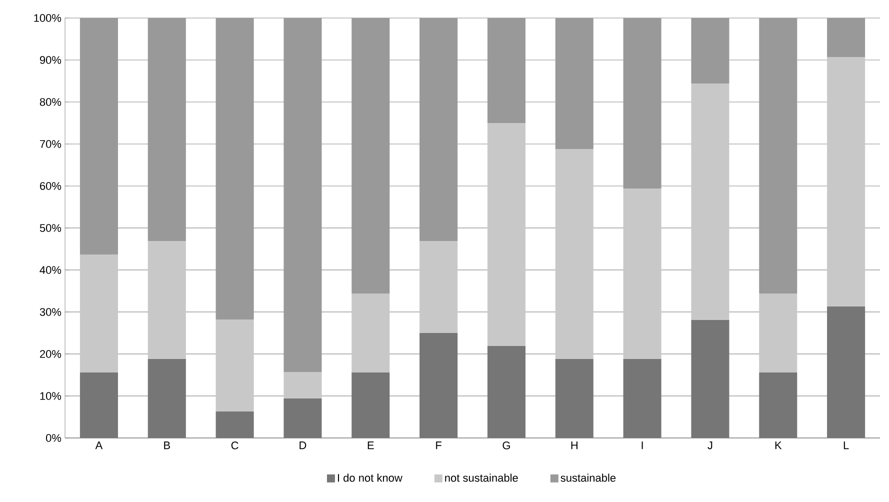  What do you see at coordinates (99, 446) in the screenshot?
I see `x-tick-label: A` at bounding box center [99, 446].